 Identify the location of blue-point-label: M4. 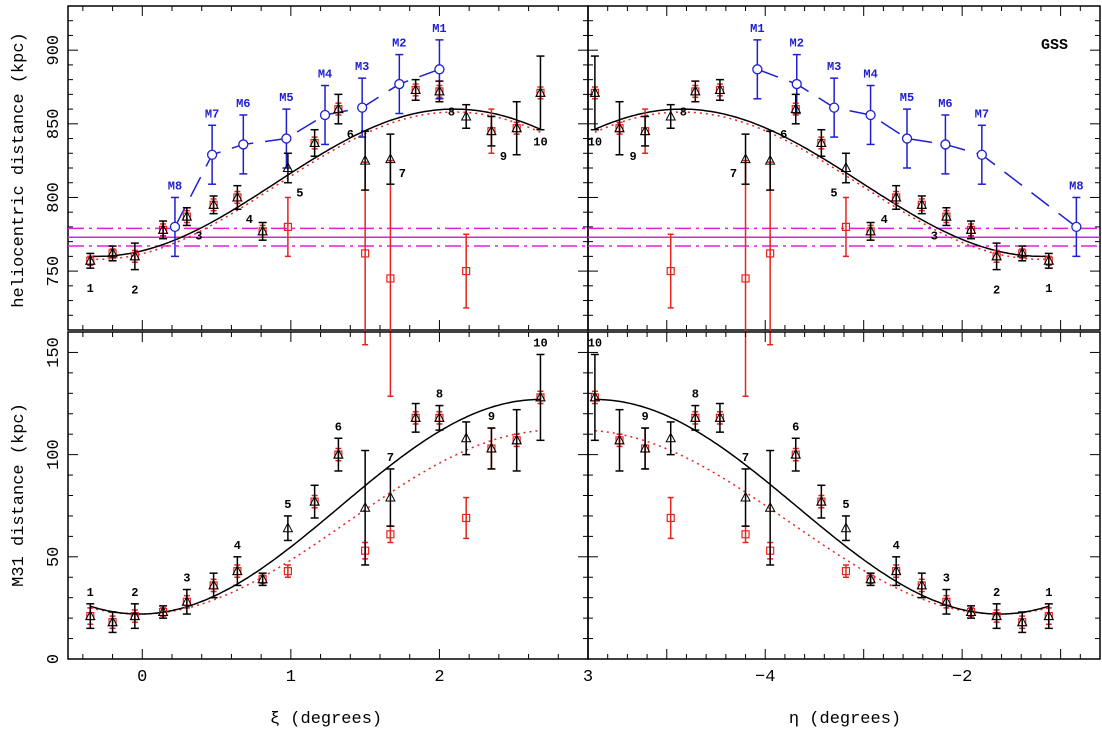
(870, 75).